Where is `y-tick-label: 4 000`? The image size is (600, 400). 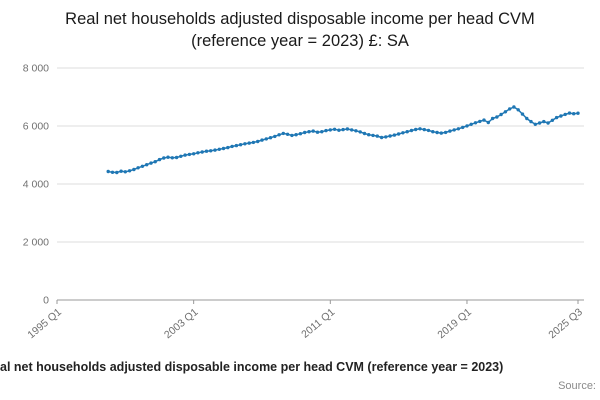 y-tick-label: 4 000 is located at coordinates (36, 185).